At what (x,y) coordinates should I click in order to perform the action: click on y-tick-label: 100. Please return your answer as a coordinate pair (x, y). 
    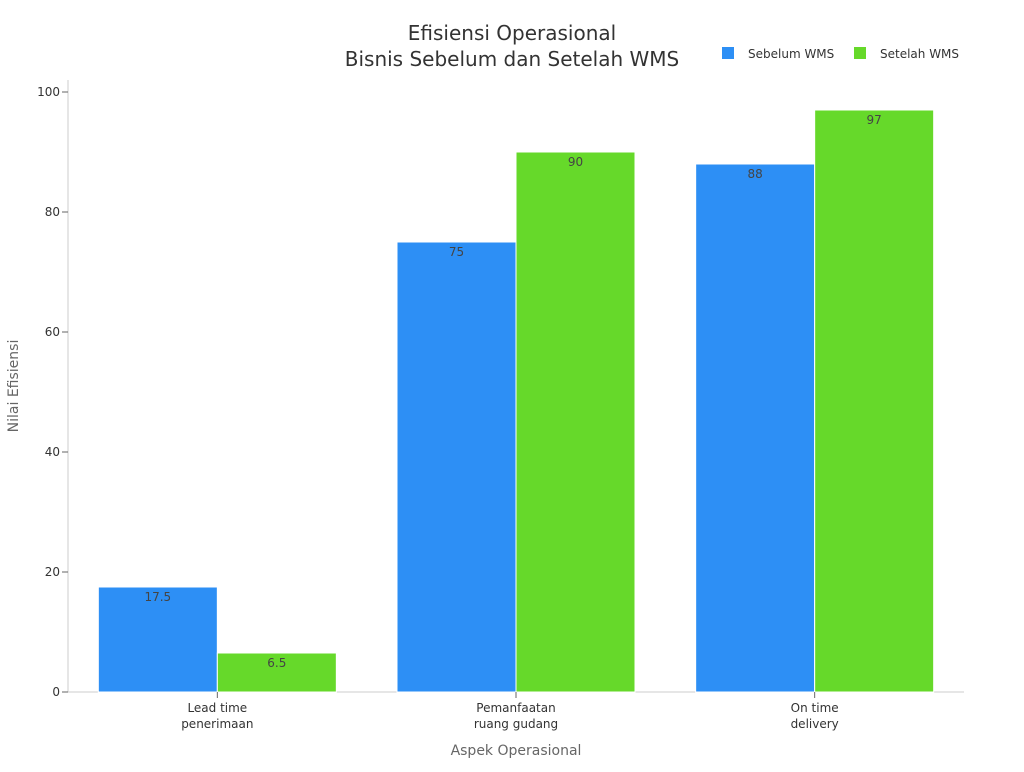
    Looking at the image, I should click on (48, 92).